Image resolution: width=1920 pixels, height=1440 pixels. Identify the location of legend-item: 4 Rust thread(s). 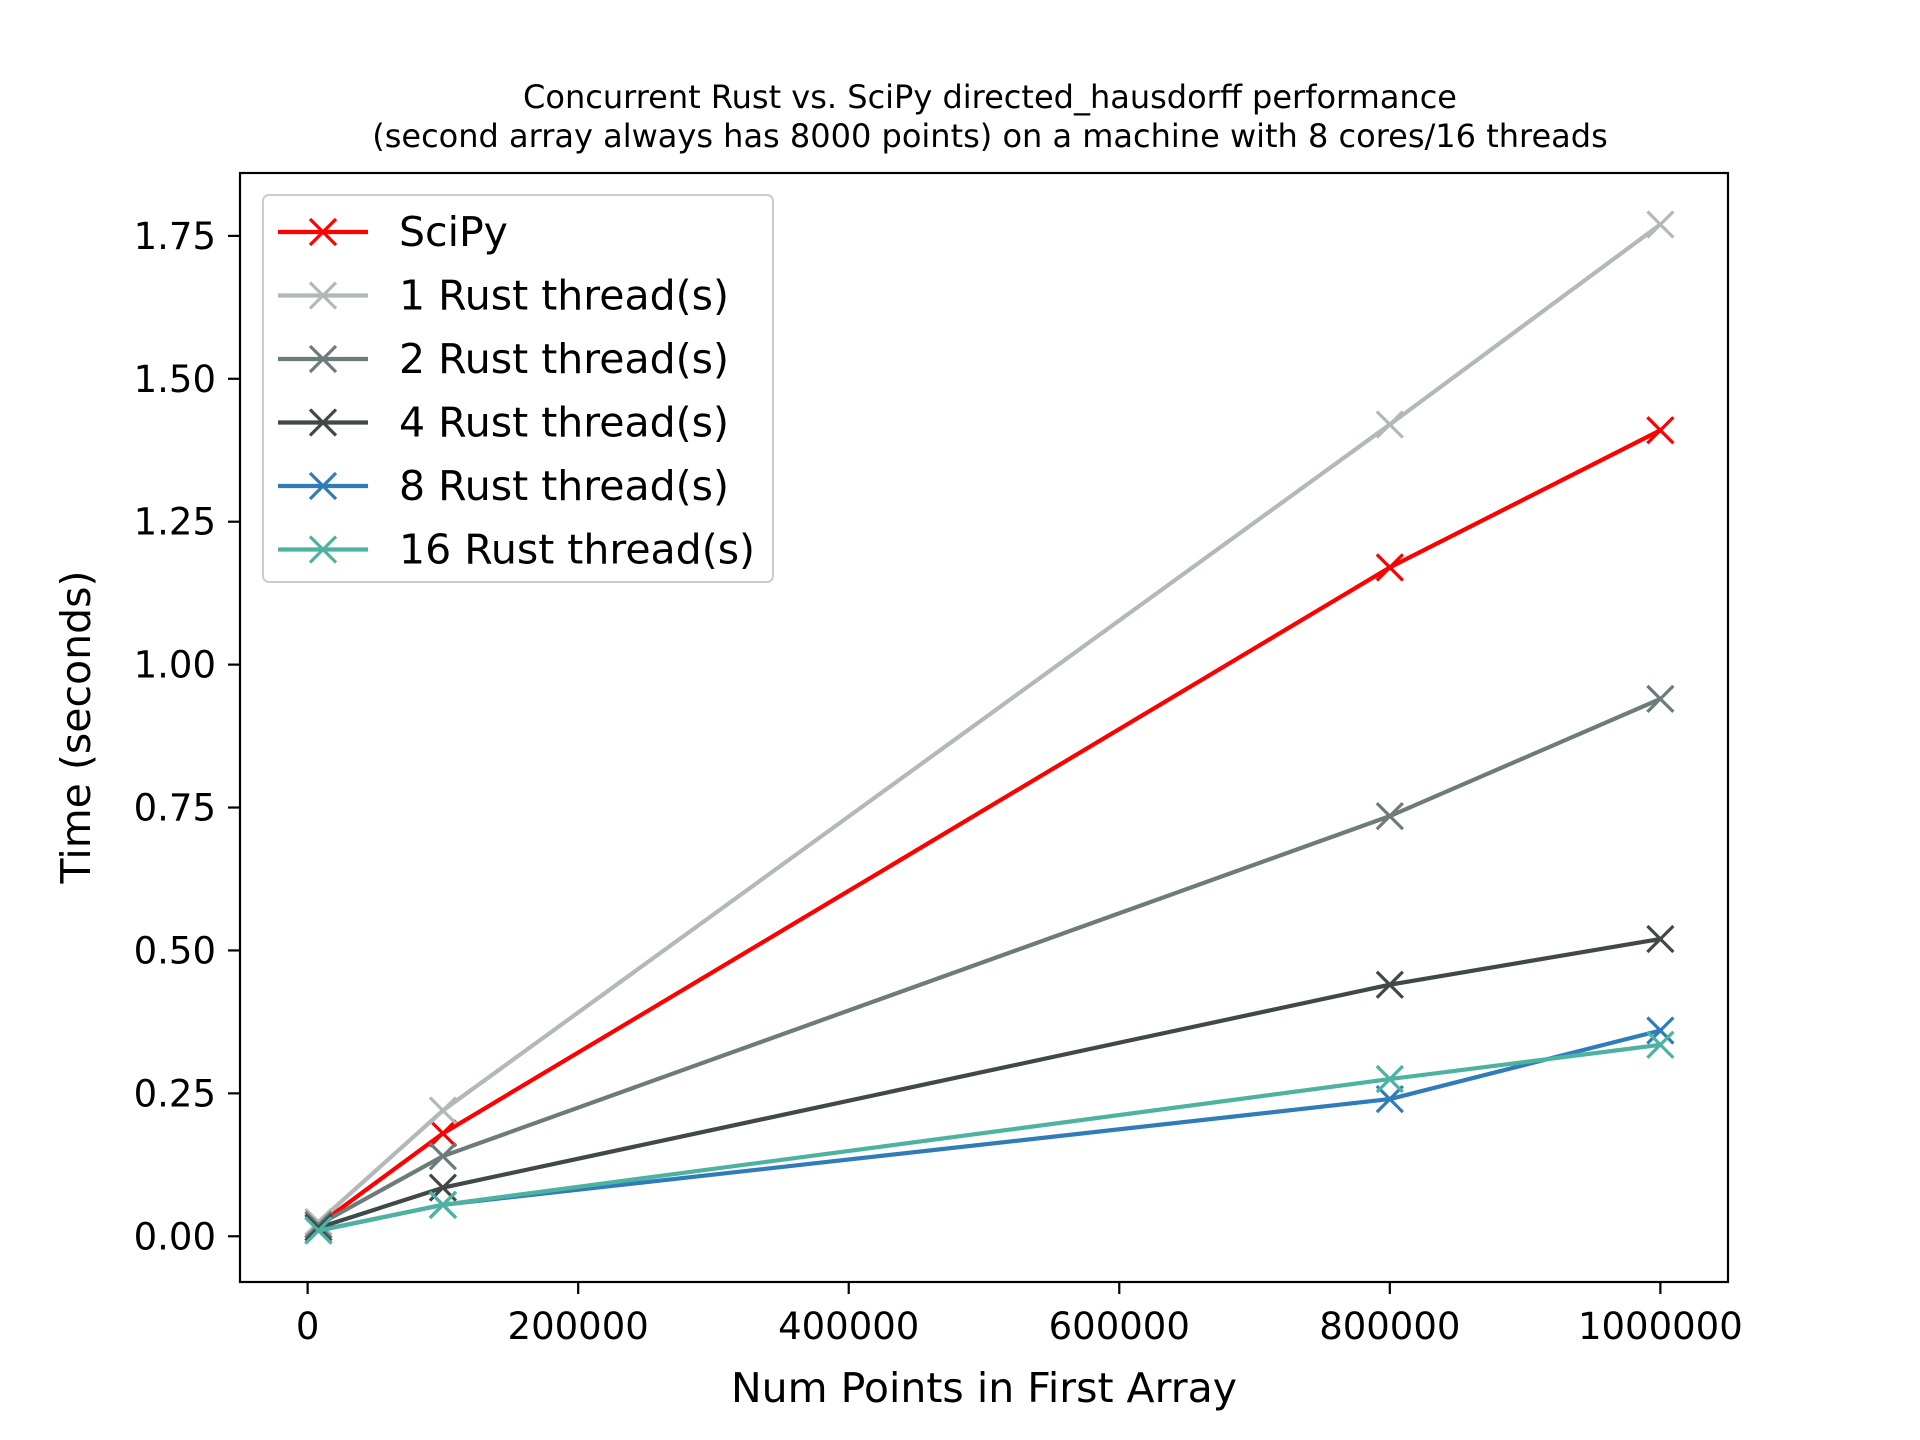
(503, 423).